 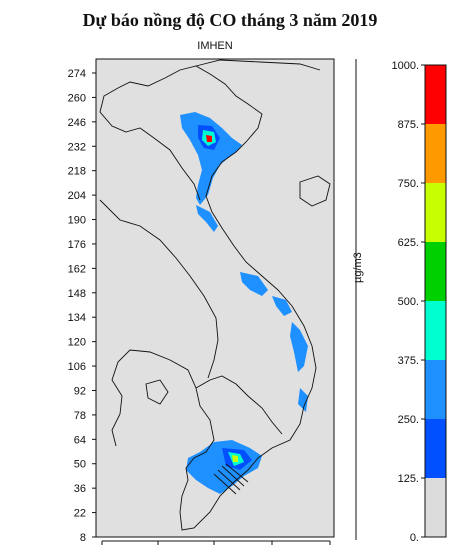 What do you see at coordinates (209, 138) in the screenshot?
I see `co-hotspot-north` at bounding box center [209, 138].